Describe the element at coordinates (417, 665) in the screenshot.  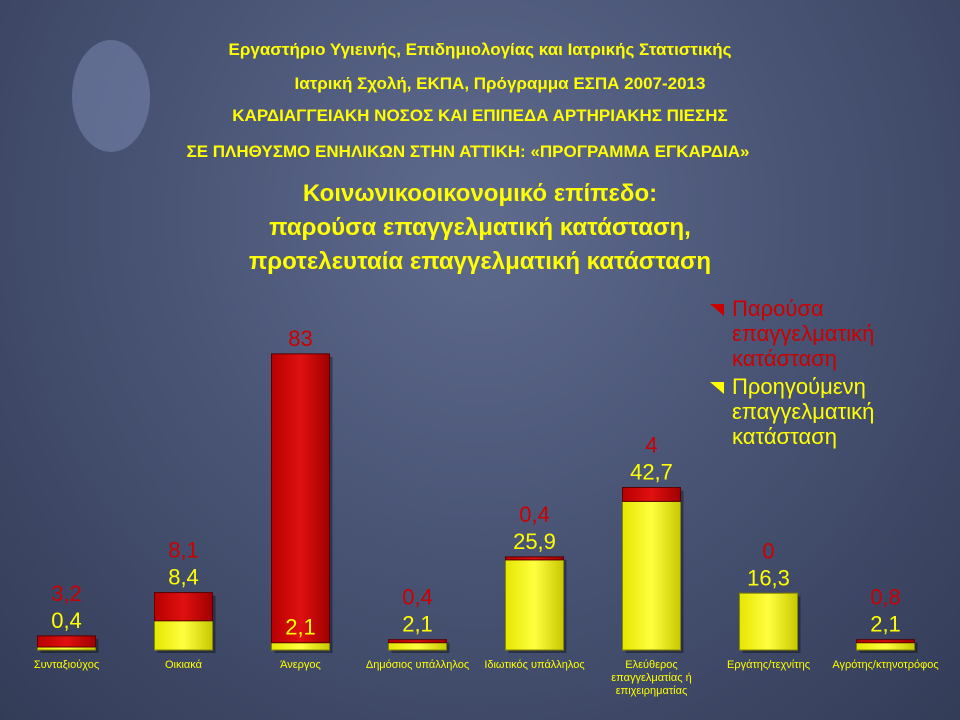
I see `category-label: Δημόσιος υπάλληλος` at that location.